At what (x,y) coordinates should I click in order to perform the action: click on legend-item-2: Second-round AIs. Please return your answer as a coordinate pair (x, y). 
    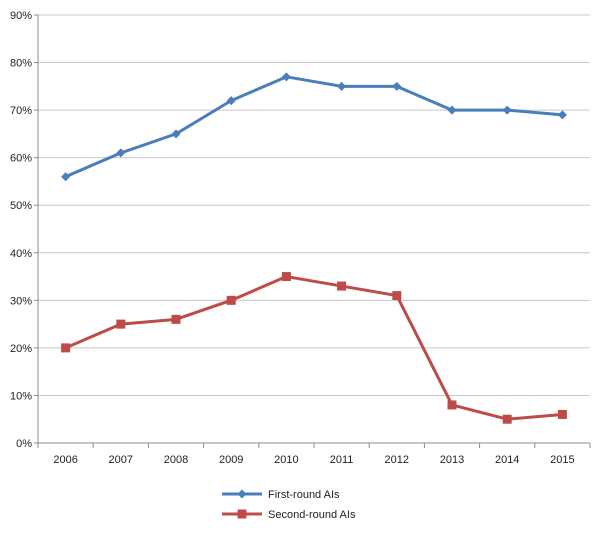
    Looking at the image, I should click on (289, 515).